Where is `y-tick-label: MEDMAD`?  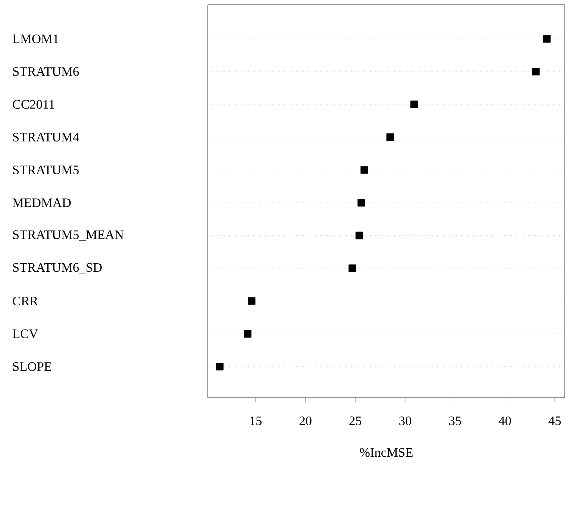
y-tick-label: MEDMAD is located at coordinates (41, 203).